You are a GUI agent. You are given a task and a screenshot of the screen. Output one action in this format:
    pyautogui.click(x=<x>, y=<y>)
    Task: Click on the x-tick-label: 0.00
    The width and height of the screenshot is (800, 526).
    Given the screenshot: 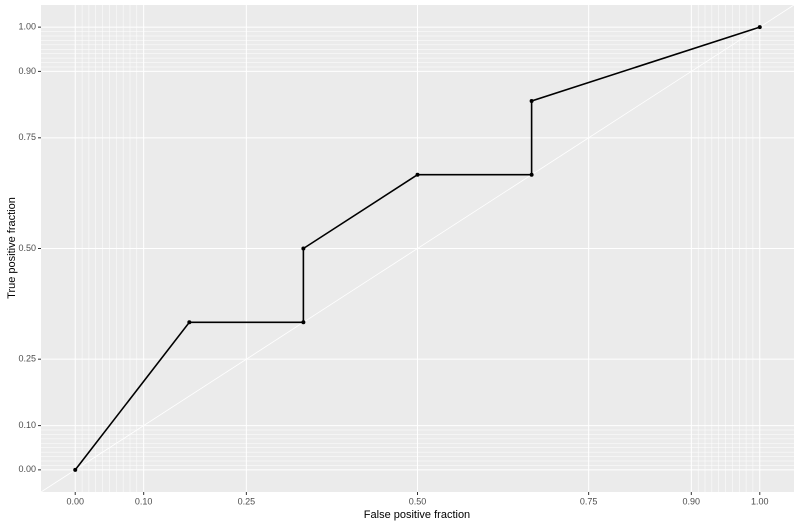 What is the action you would take?
    pyautogui.click(x=75, y=501)
    